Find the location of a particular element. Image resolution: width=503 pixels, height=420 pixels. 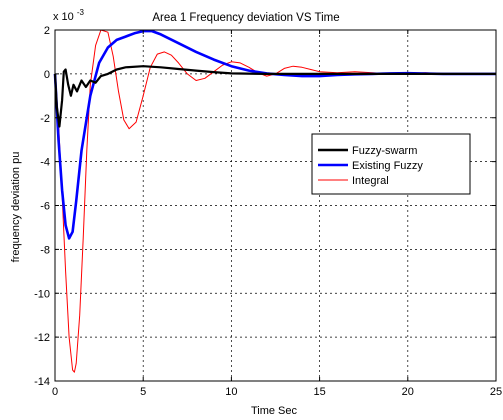

x-tick-label: 0 is located at coordinates (55, 392).